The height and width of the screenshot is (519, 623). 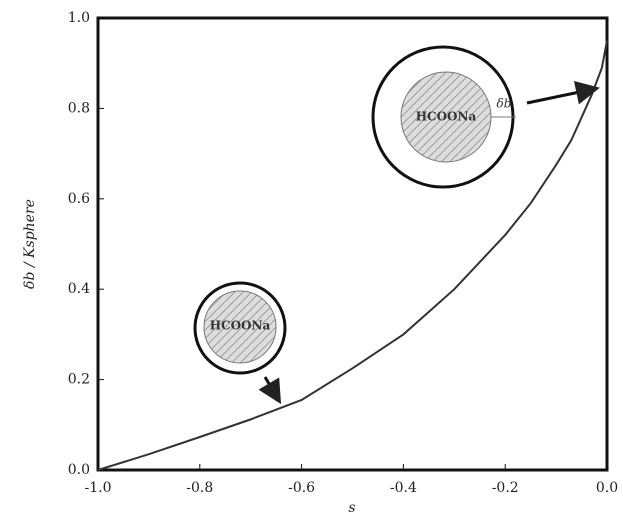 I want to click on x-tick-label: 0.0, so click(x=607, y=488).